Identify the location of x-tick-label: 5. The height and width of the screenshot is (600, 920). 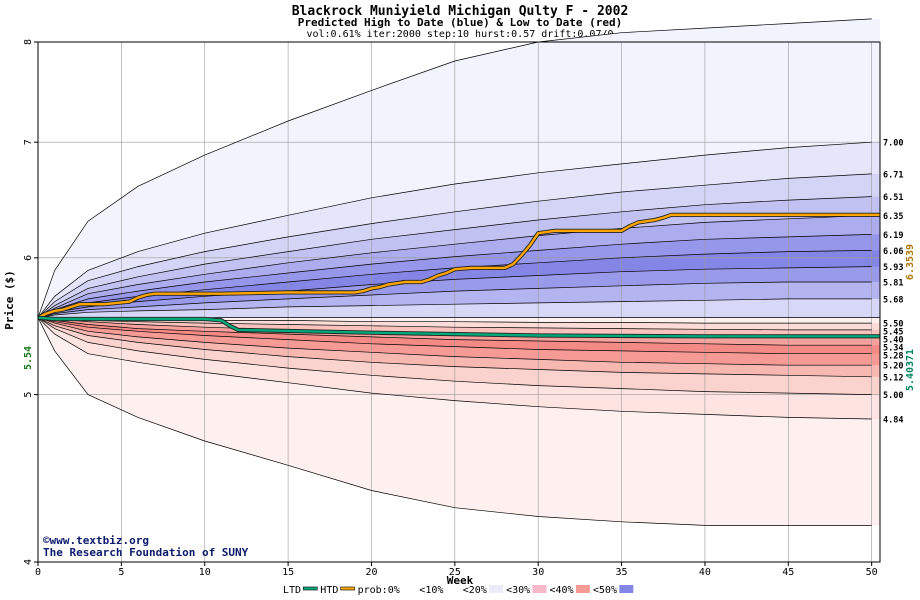
(121, 572).